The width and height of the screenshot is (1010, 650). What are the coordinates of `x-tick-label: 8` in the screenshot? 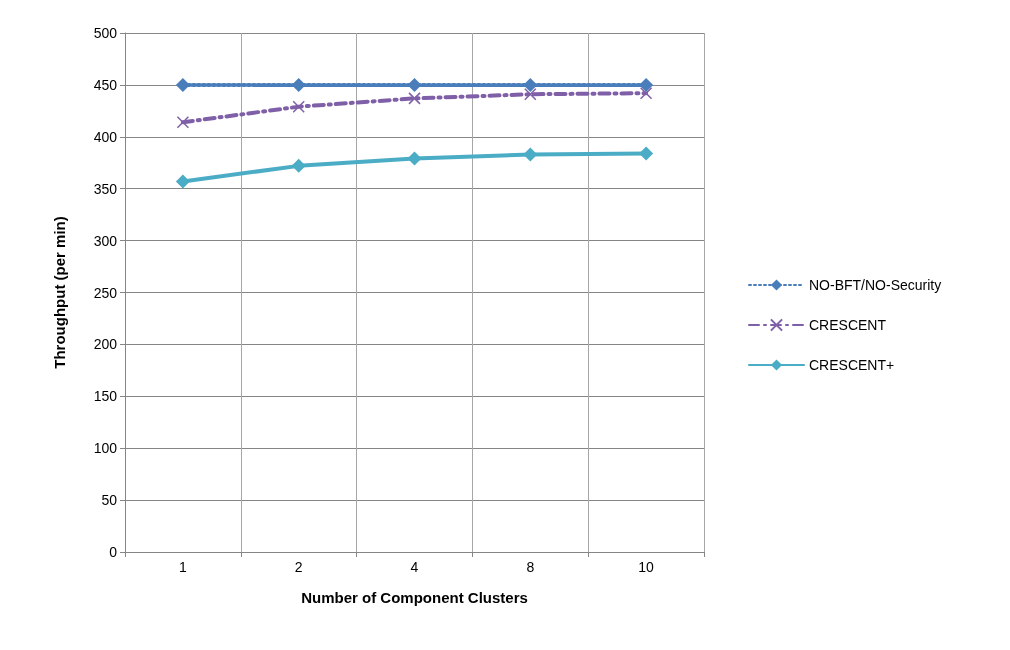 It's located at (530, 567).